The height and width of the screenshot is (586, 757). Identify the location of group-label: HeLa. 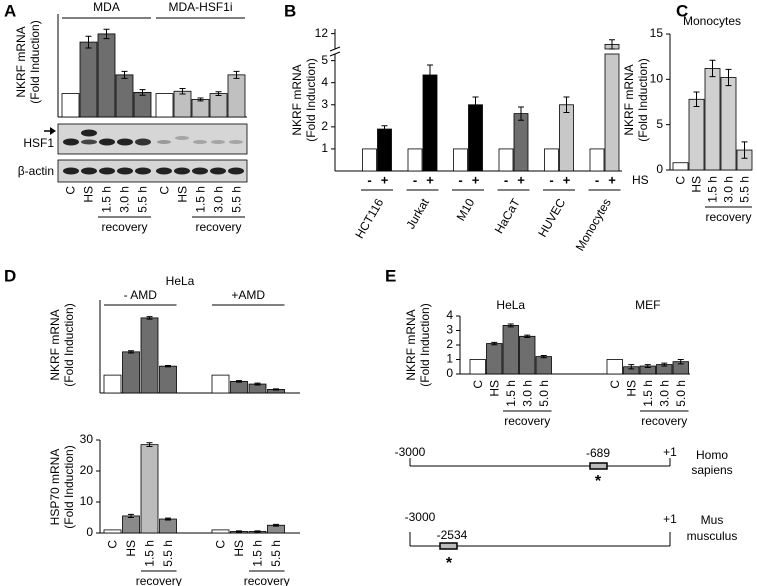
(510, 305).